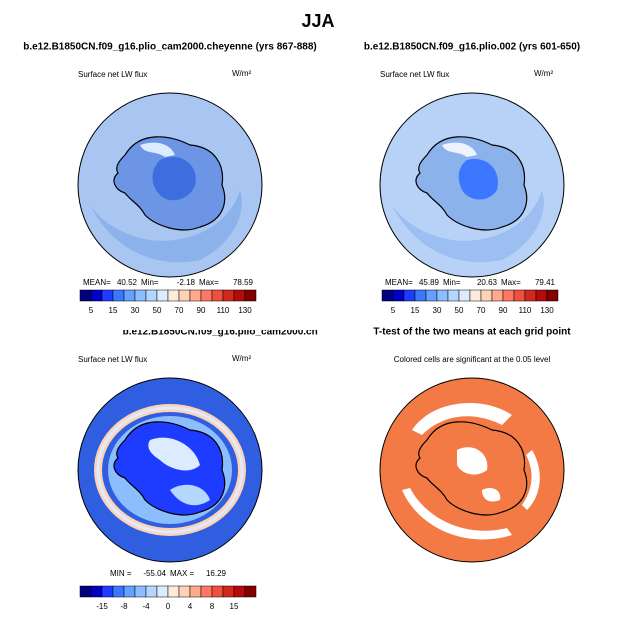 This screenshot has height=636, width=636. What do you see at coordinates (190, 606) in the screenshot?
I see `colorbar-label: 4` at bounding box center [190, 606].